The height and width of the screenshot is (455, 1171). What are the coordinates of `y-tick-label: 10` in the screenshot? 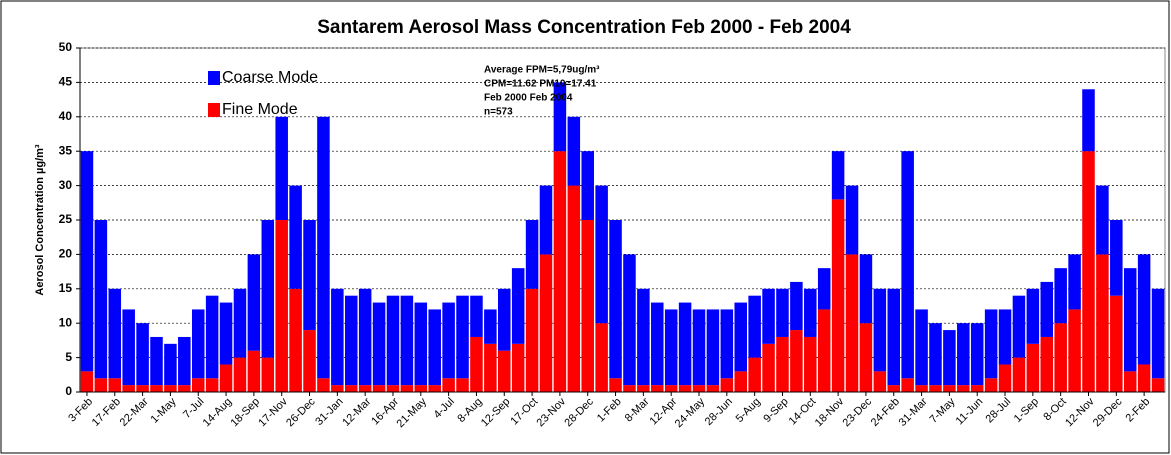 It's located at (66, 322).